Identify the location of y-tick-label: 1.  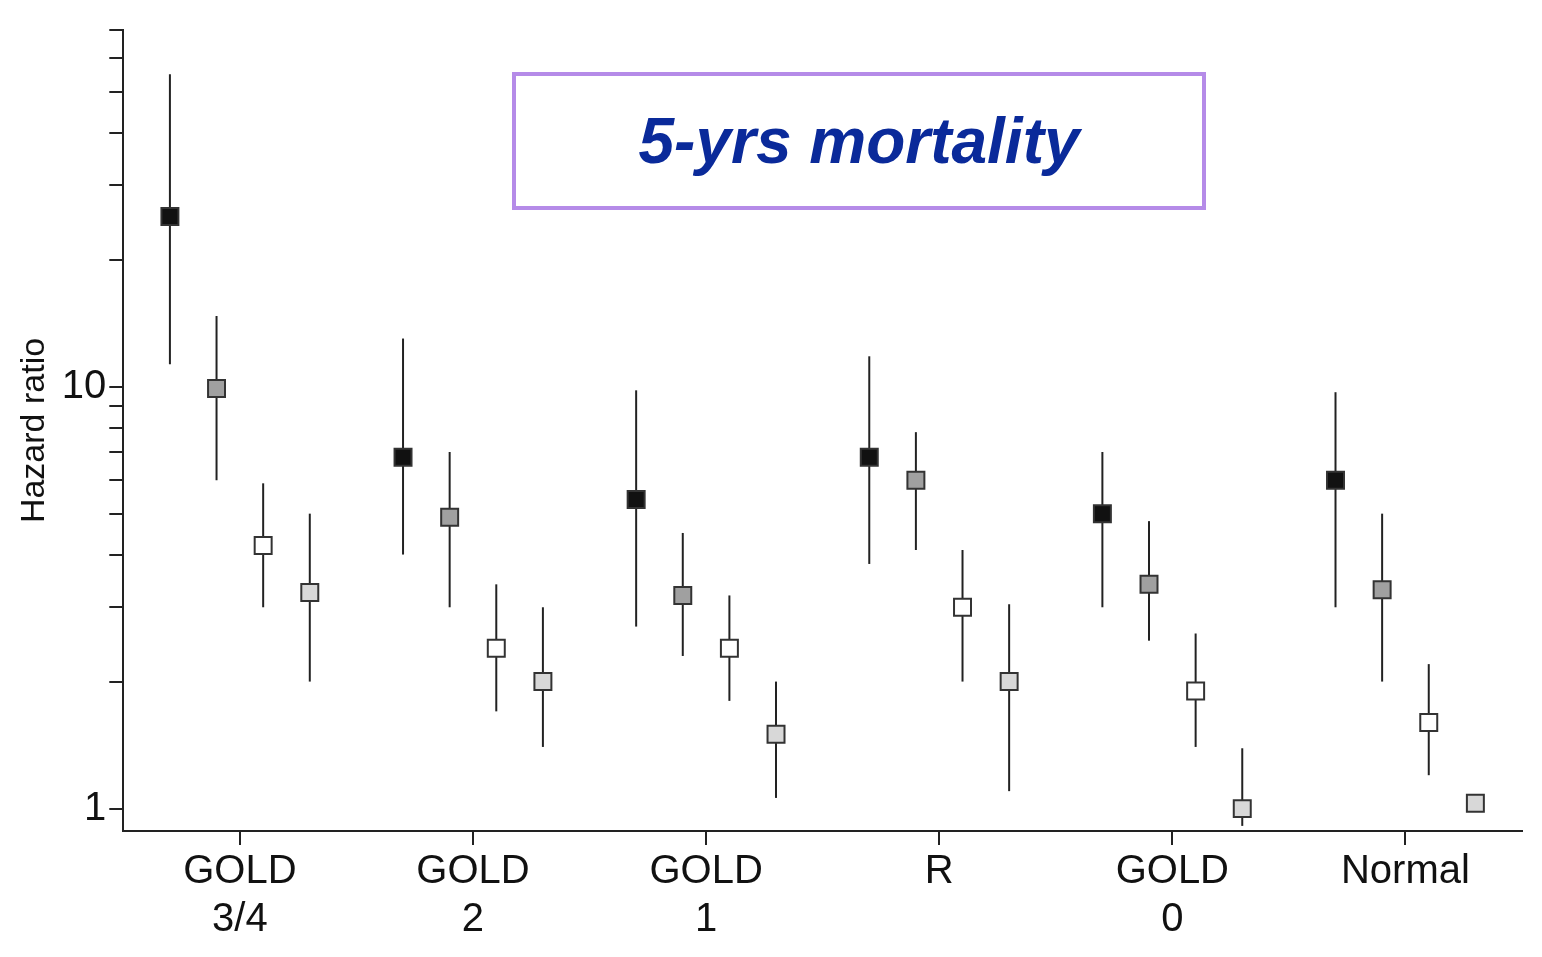
(95, 805).